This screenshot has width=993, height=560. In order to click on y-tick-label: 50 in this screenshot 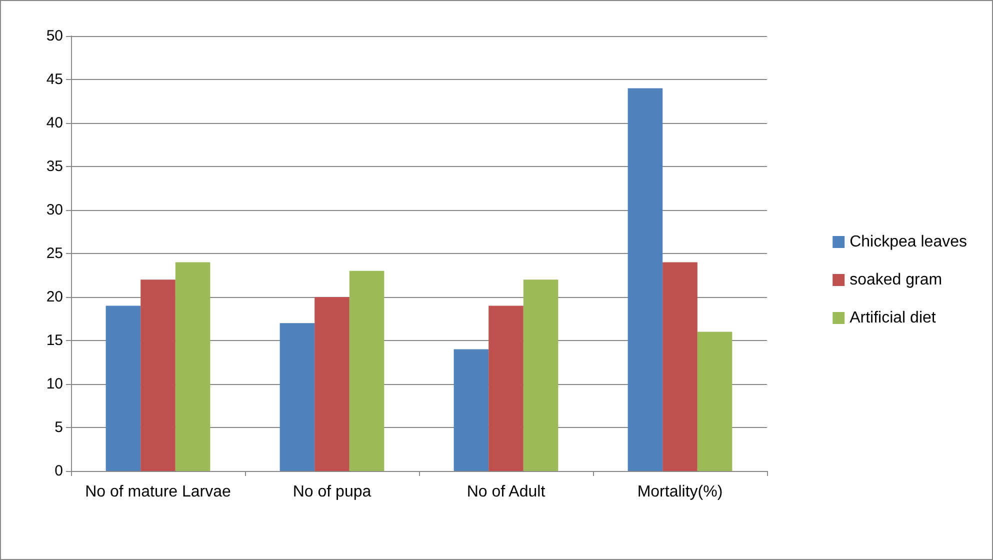, I will do `click(54, 36)`.